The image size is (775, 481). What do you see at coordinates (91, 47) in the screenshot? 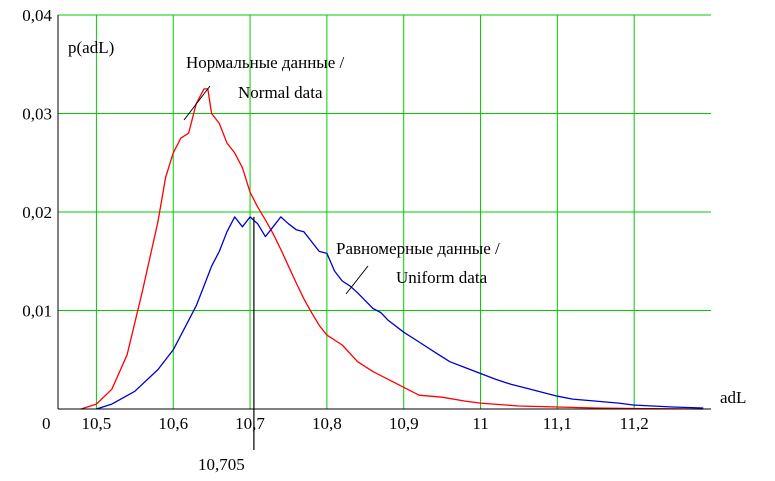
I see `y-axis-label: p(adL)` at bounding box center [91, 47].